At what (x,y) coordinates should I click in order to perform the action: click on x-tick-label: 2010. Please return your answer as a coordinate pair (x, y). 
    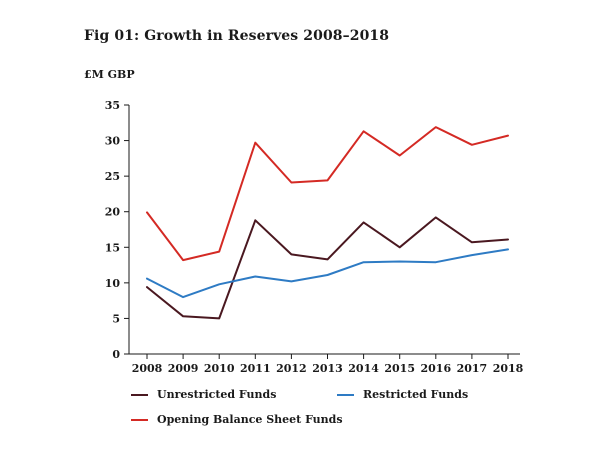
    Looking at the image, I should click on (219, 368).